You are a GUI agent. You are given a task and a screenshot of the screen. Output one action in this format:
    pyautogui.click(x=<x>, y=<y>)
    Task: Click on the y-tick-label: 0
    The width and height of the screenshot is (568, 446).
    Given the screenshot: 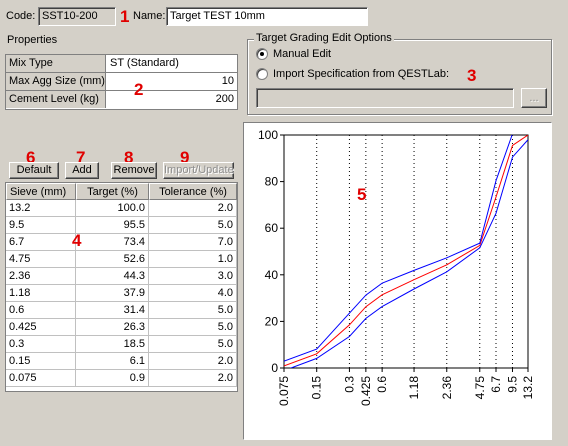 What is the action you would take?
    pyautogui.click(x=274, y=368)
    